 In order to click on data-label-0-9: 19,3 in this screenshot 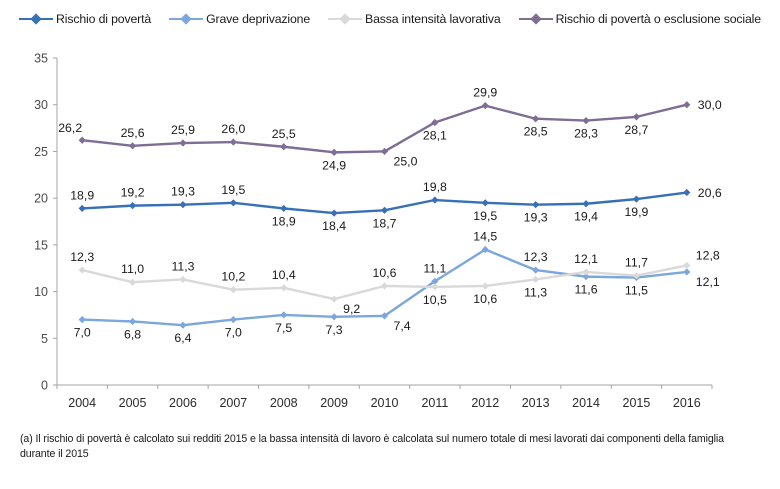, I will do `click(536, 218)`.